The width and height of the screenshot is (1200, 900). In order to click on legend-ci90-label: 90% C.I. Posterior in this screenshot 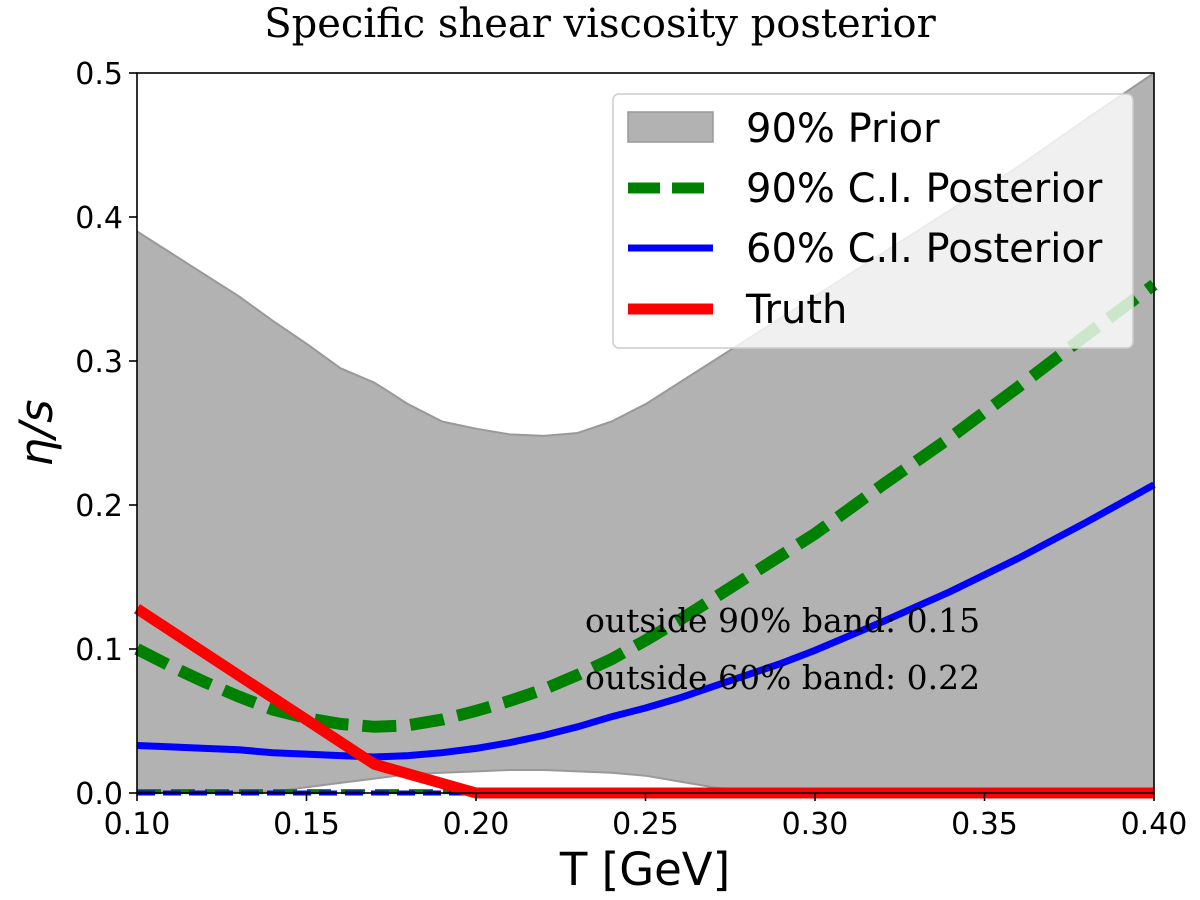, I will do `click(924, 189)`.